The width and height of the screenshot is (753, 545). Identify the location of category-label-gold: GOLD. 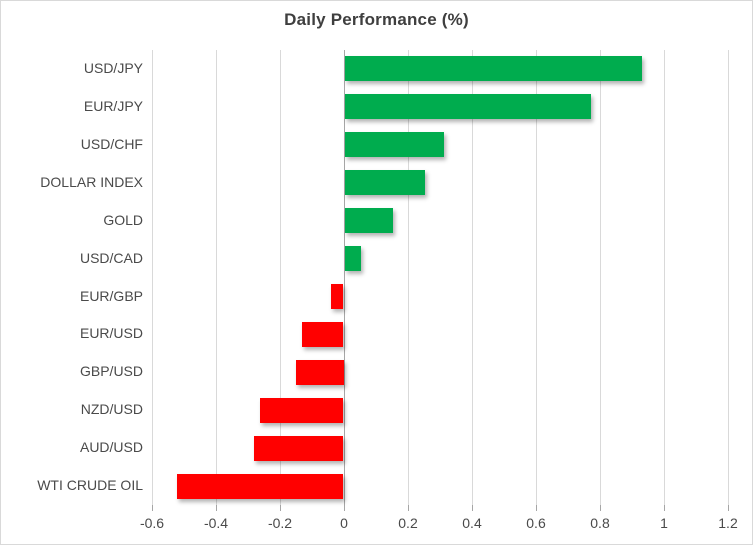
(123, 219).